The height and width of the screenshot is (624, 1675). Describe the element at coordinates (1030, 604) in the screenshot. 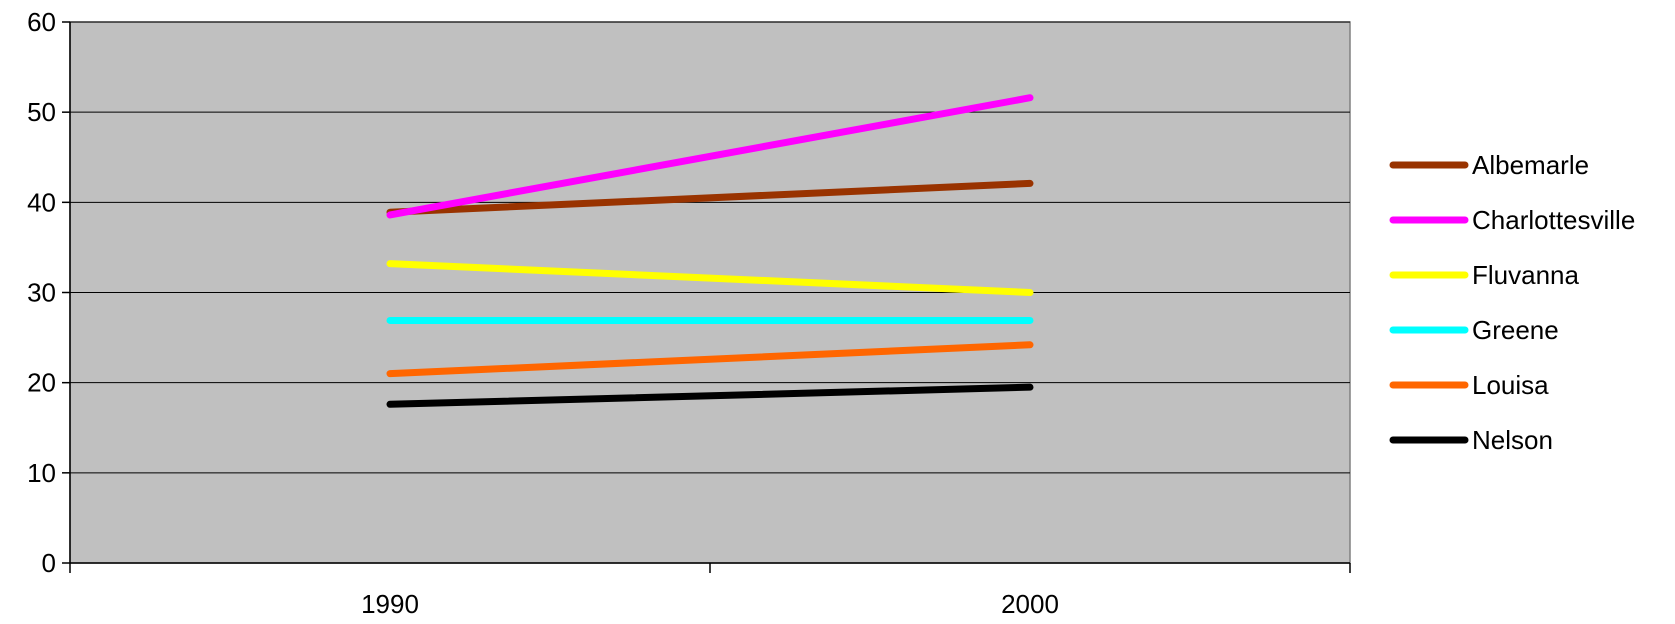

I see `x-tick-label: 2000` at that location.